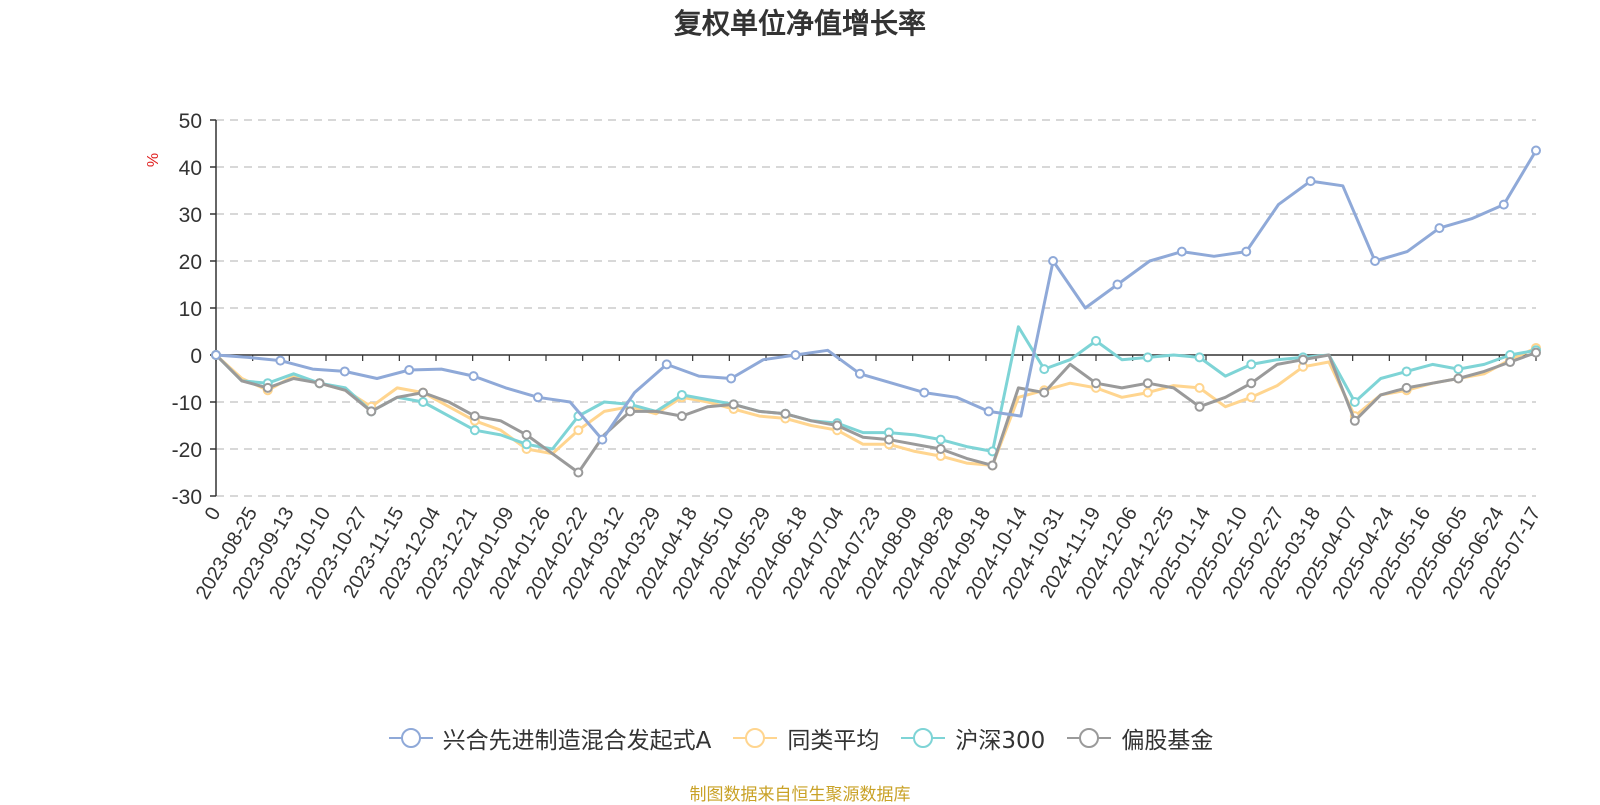  Describe the element at coordinates (190, 309) in the screenshot. I see `y-tick-label: 10` at that location.